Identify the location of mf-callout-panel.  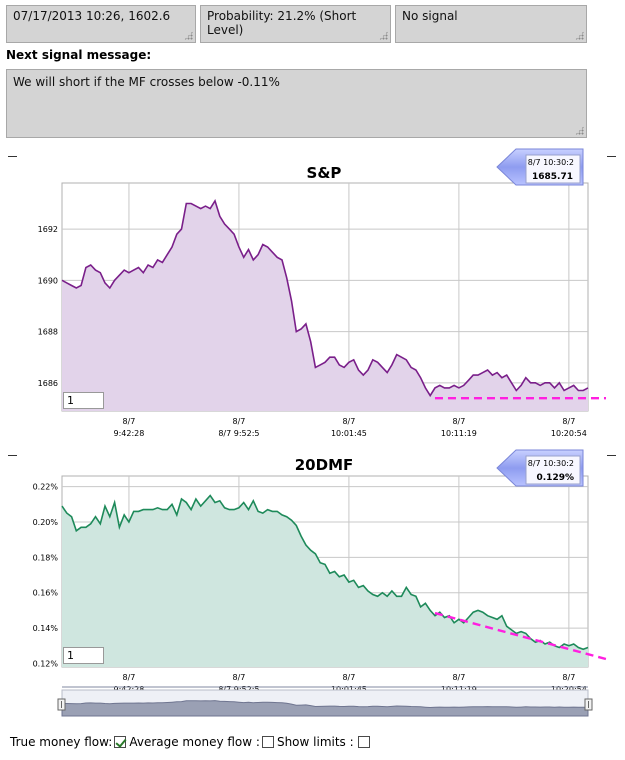
(553, 470).